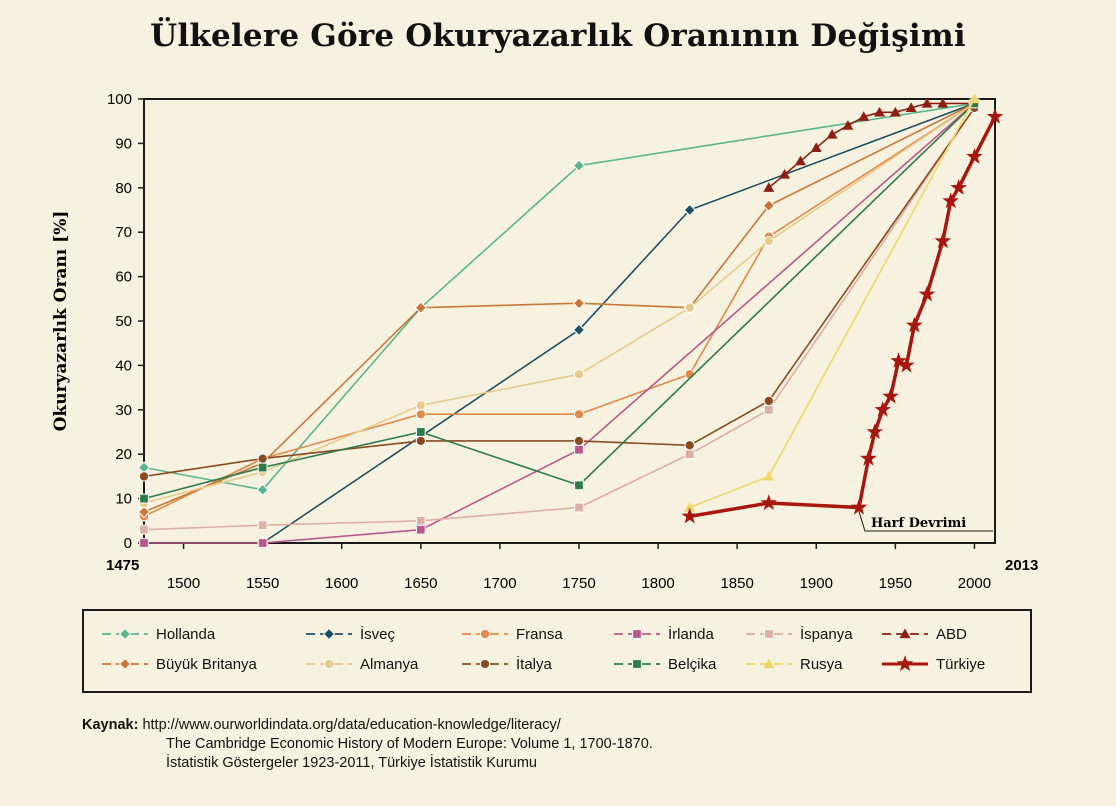 This screenshot has width=1116, height=806. Describe the element at coordinates (736, 583) in the screenshot. I see `x-tick-label: 1850` at that location.